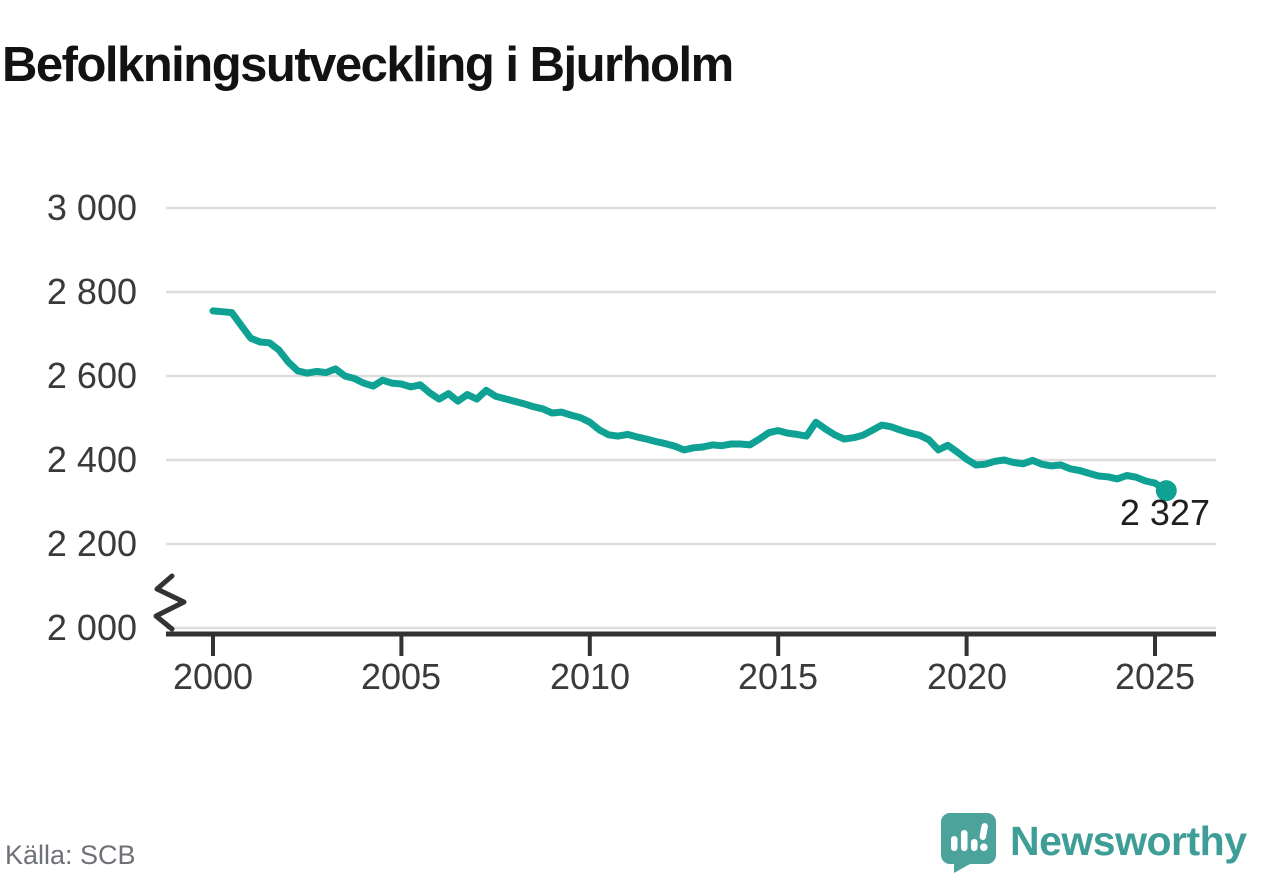 Image resolution: width=1262 pixels, height=879 pixels. I want to click on last-value-label: 2 327, so click(1164, 512).